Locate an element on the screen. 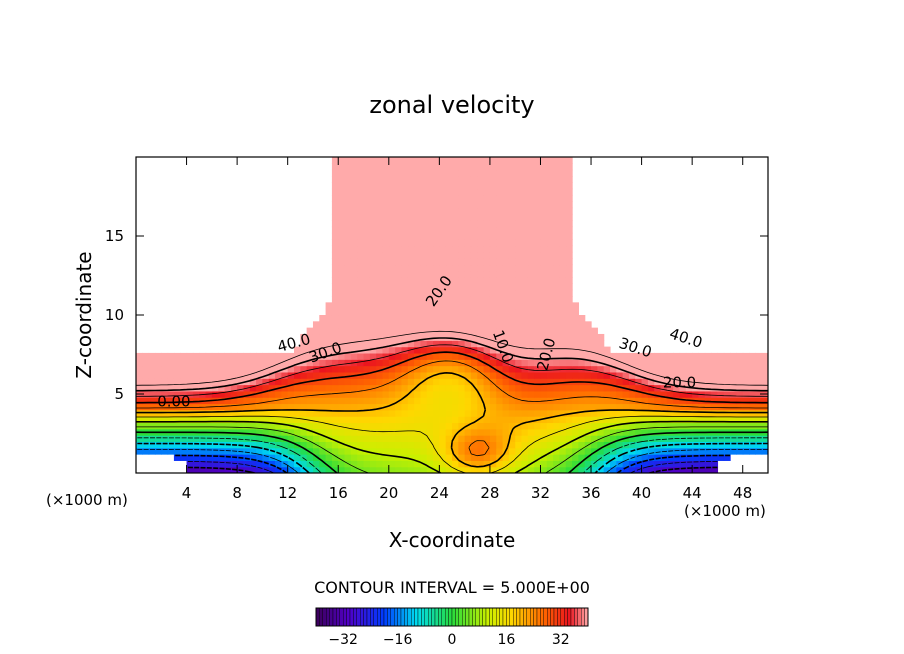  colorbar-frame is located at coordinates (452, 617).